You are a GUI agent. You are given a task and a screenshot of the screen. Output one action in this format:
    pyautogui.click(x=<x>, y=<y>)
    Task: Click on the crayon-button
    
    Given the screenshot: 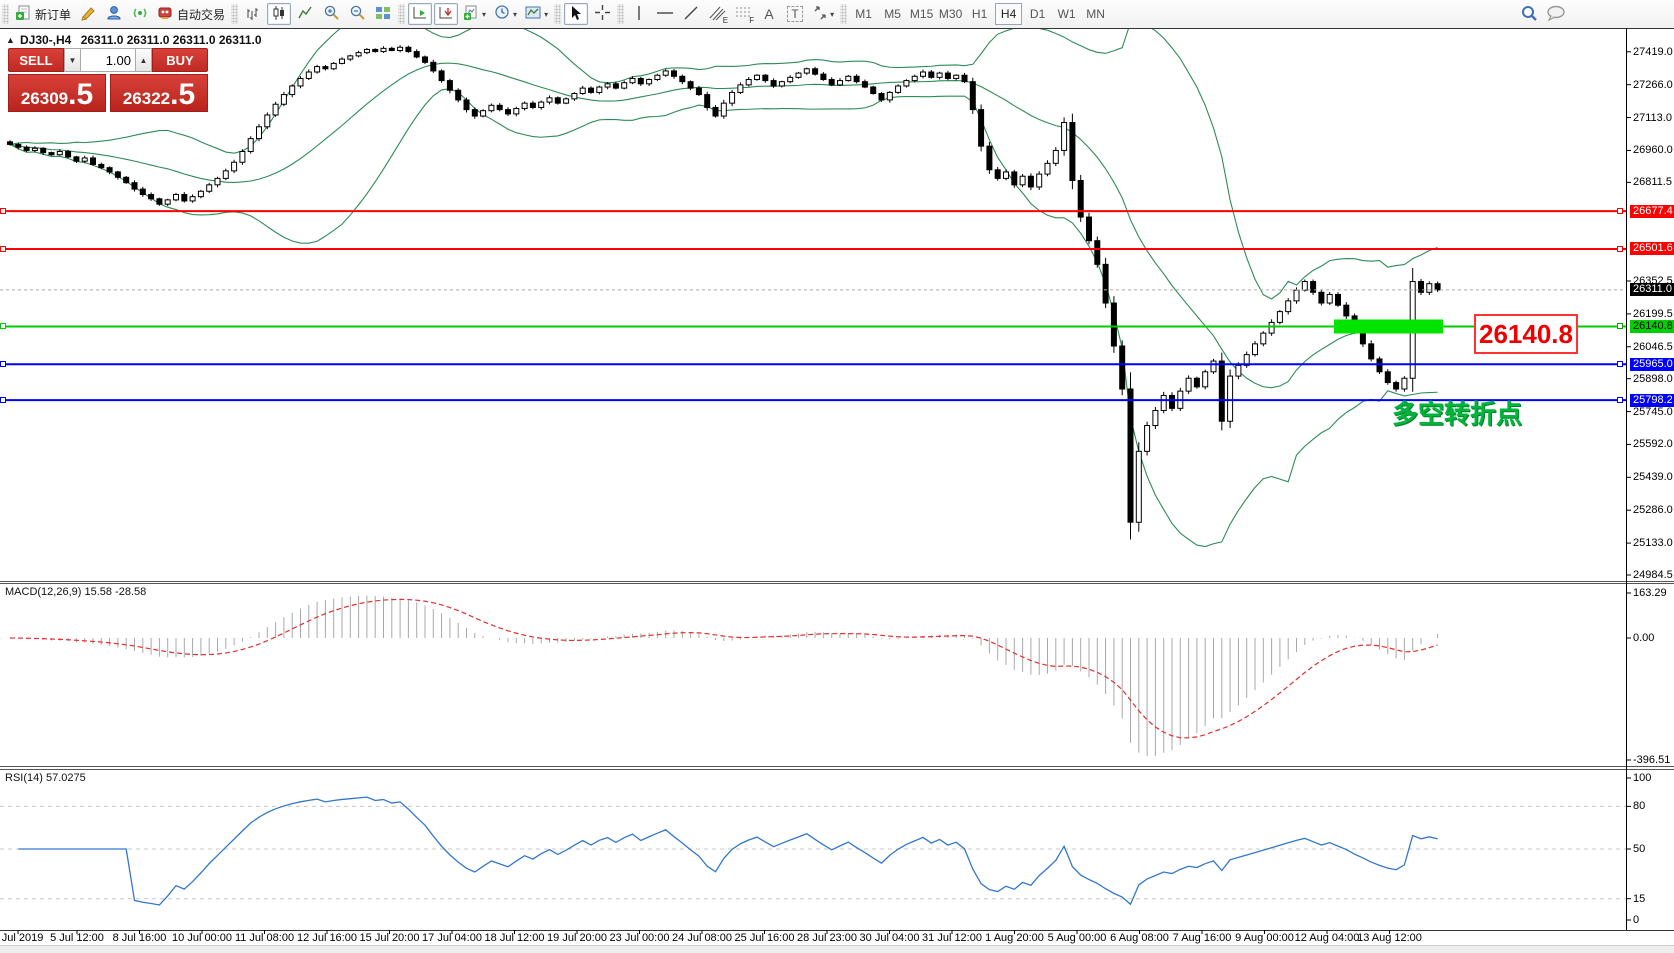 What is the action you would take?
    pyautogui.click(x=88, y=14)
    